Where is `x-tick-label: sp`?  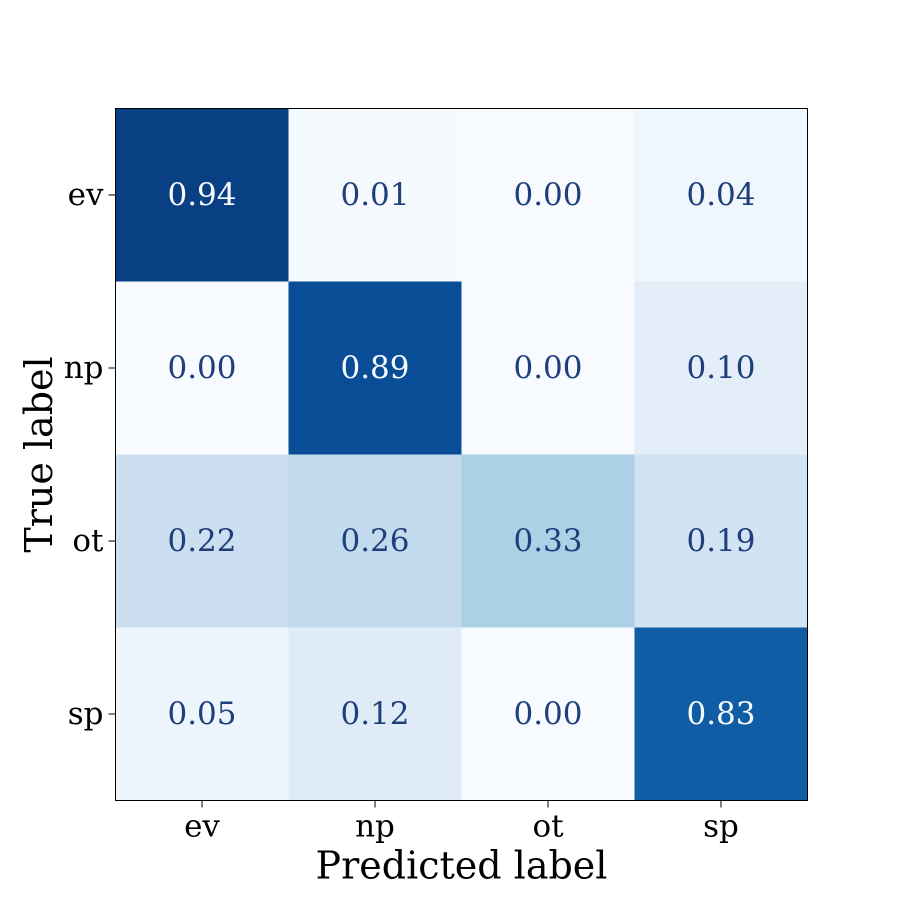
x-tick-label: sp is located at coordinates (721, 827).